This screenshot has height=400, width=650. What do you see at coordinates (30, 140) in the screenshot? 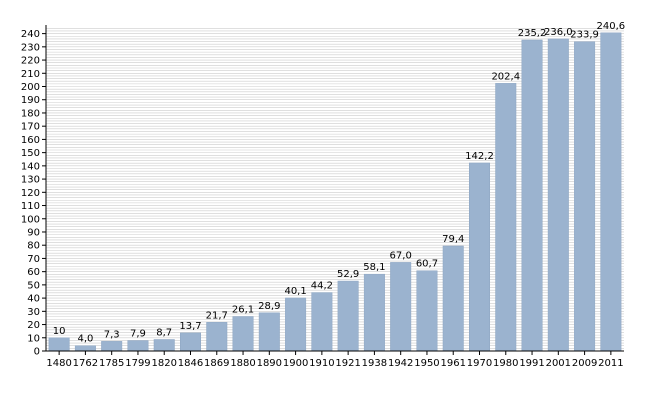
I see `y-tick-label: 160` at bounding box center [30, 140].